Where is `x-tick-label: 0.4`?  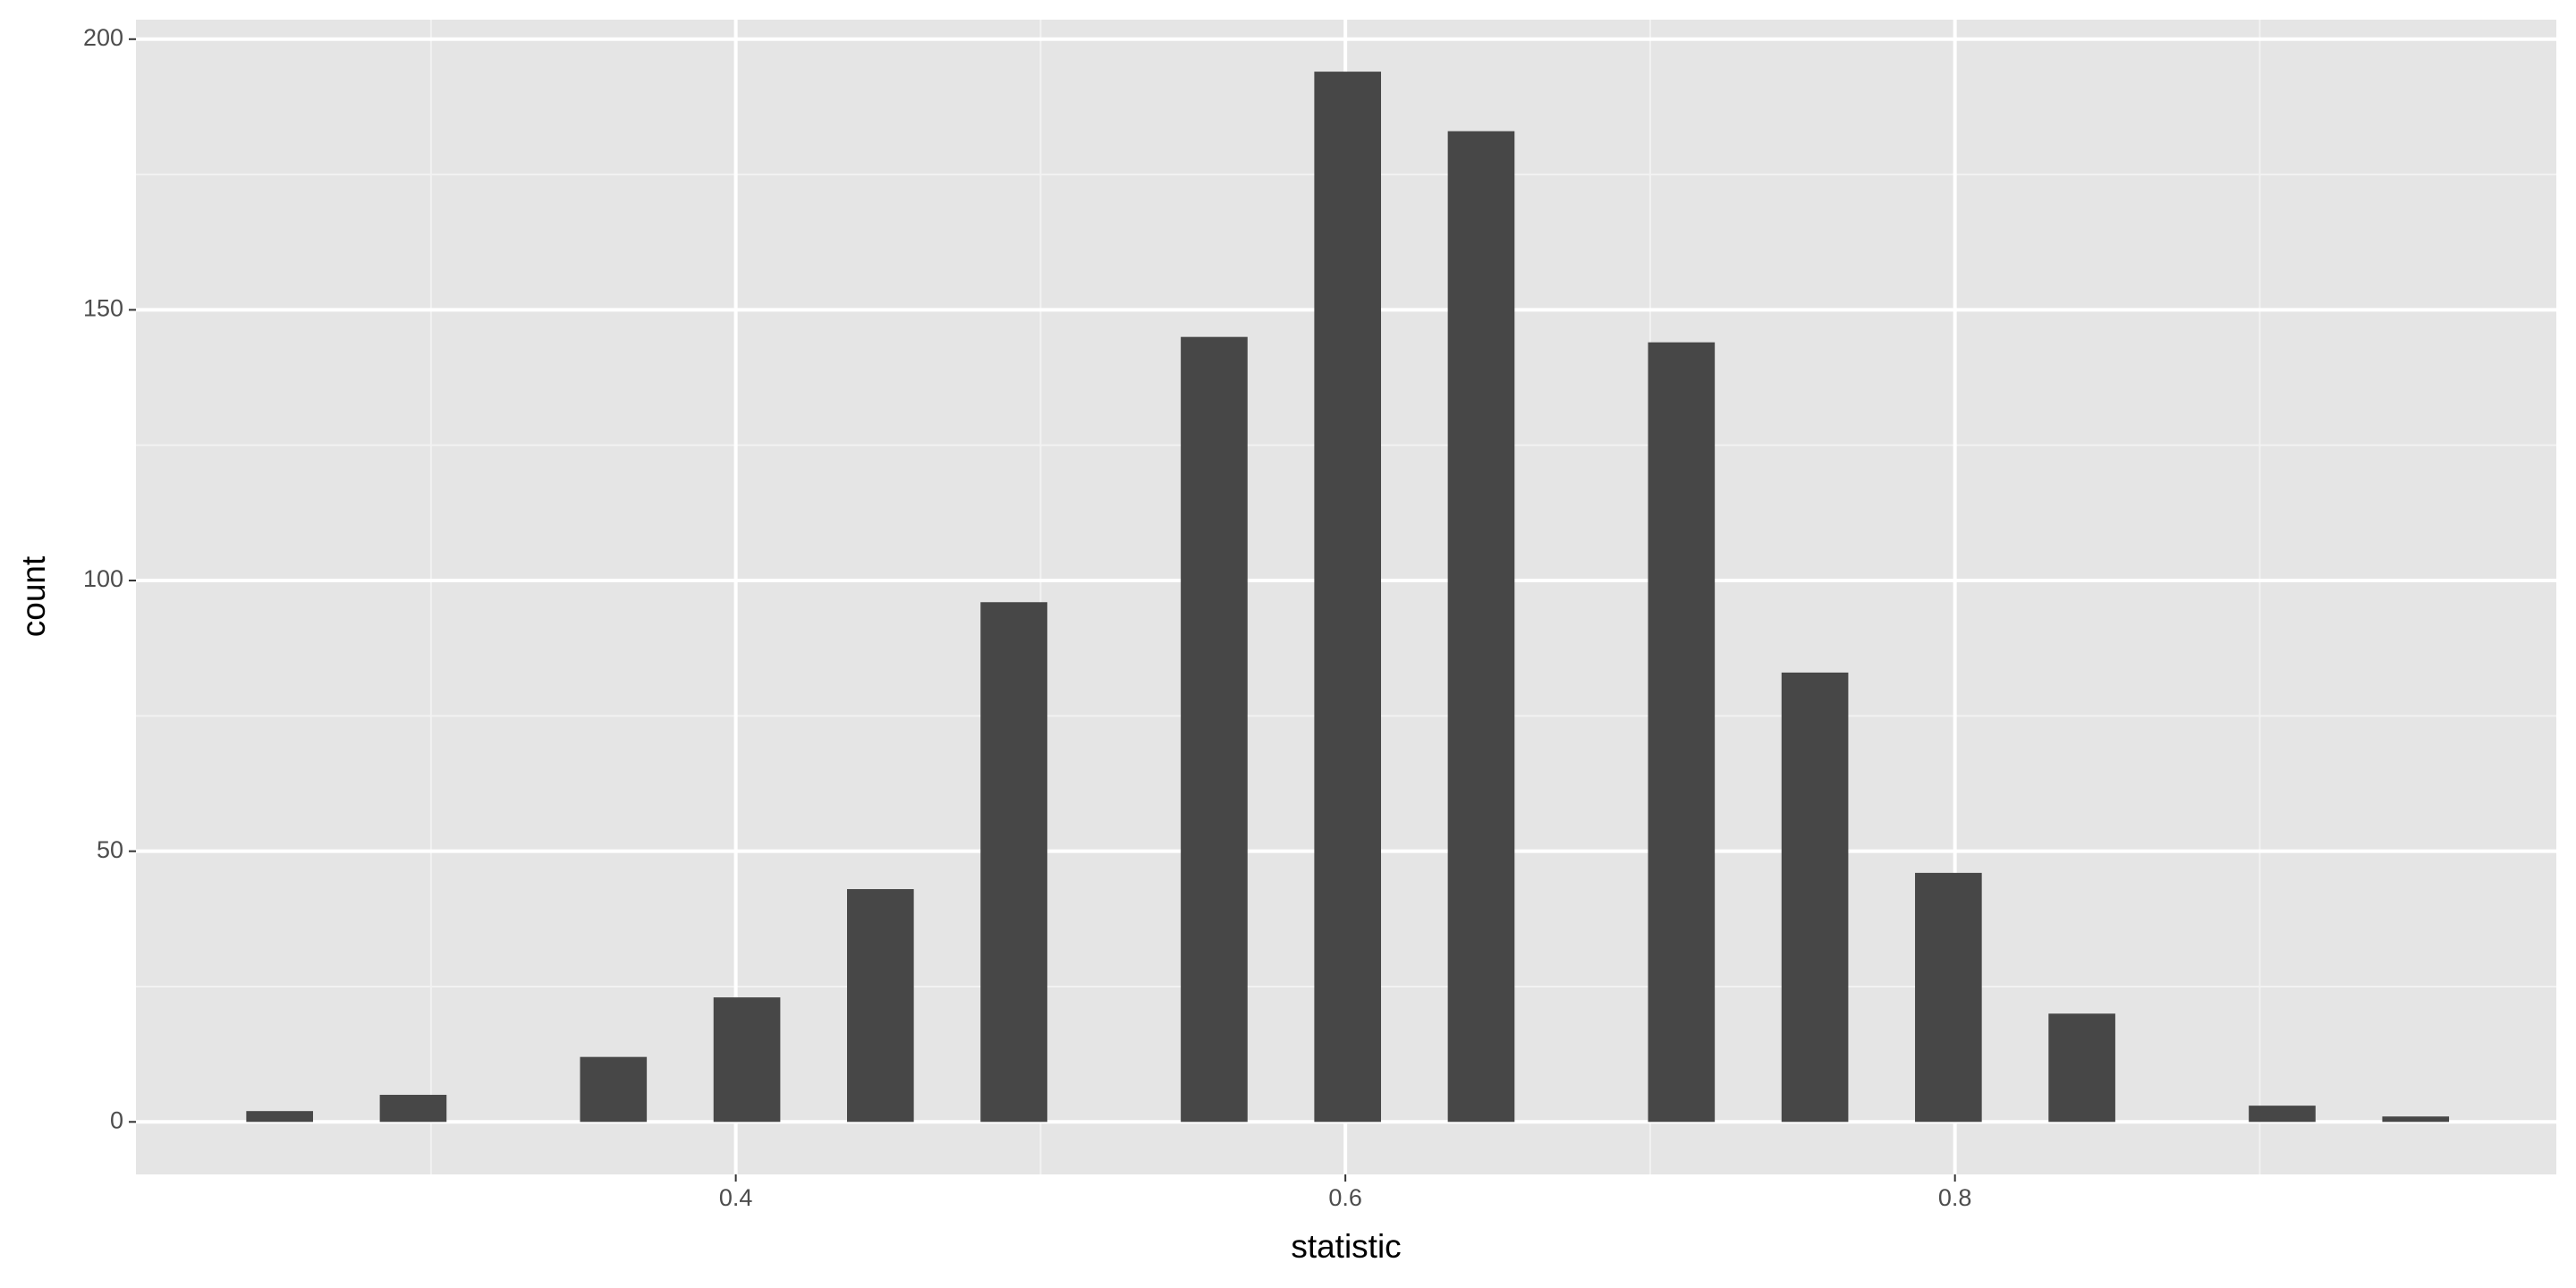
x-tick-label: 0.4 is located at coordinates (736, 1197).